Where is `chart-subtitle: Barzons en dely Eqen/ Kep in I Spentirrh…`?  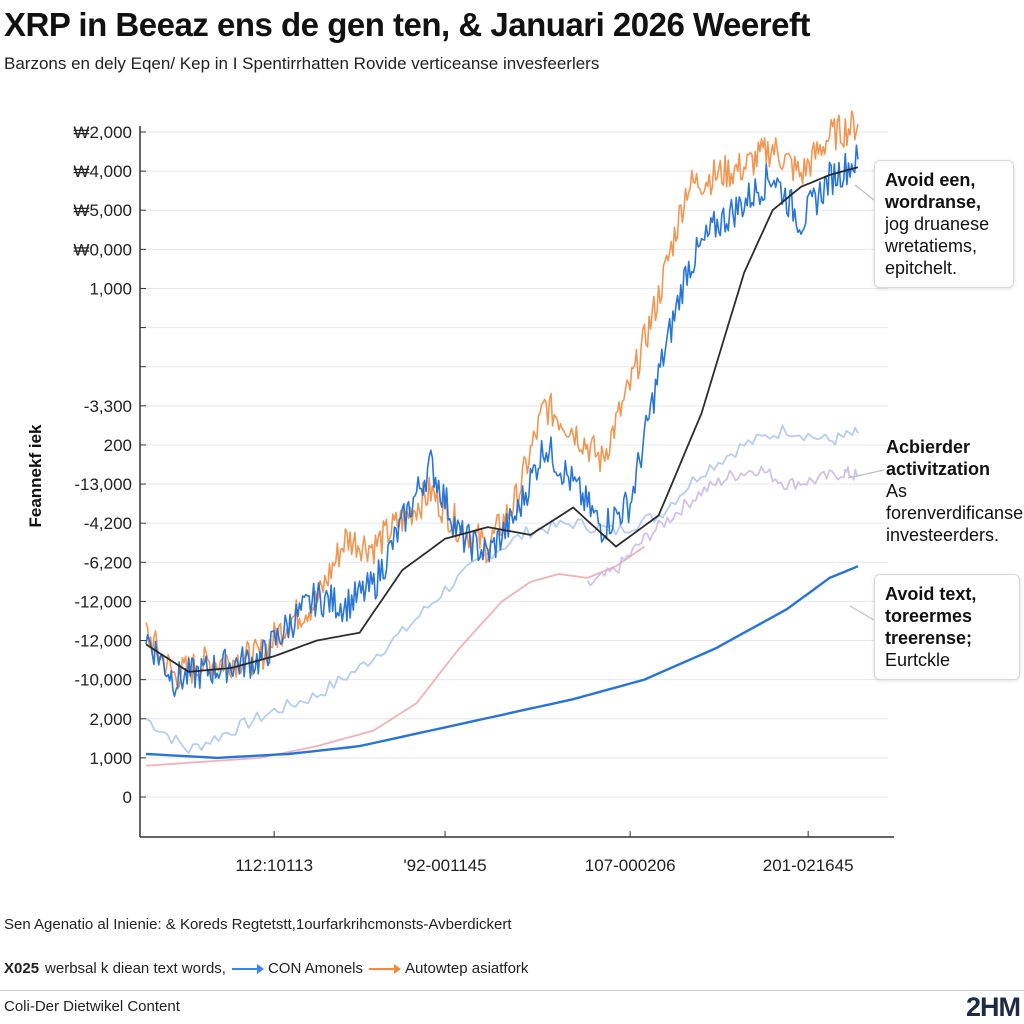 chart-subtitle: Barzons en dely Eqen/ Kep in I Spentirrh… is located at coordinates (302, 63).